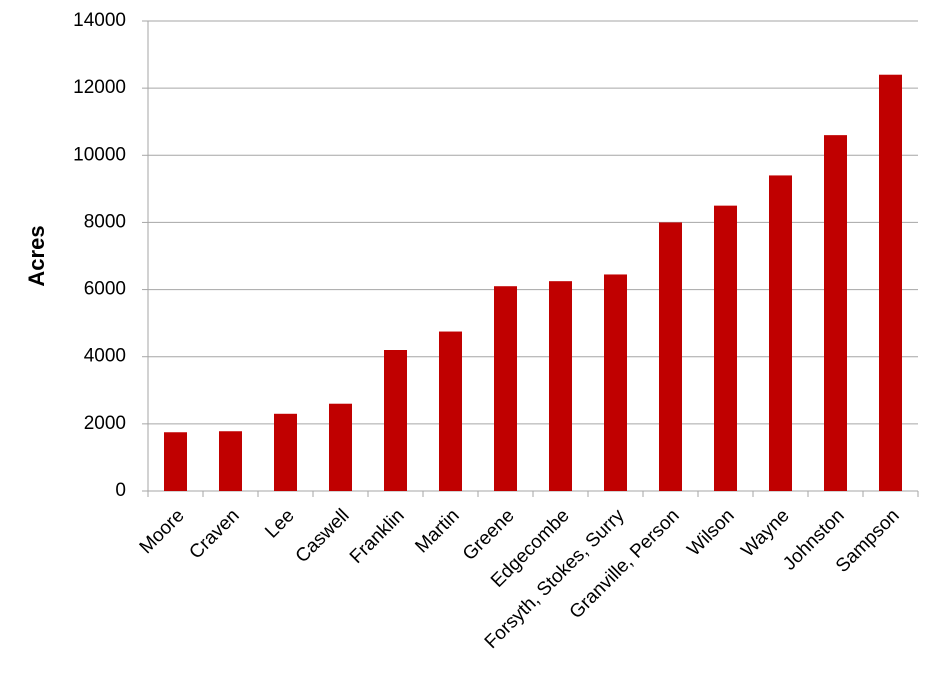 Image resolution: width=933 pixels, height=700 pixels. What do you see at coordinates (105, 356) in the screenshot?
I see `y-tick-label: 4000` at bounding box center [105, 356].